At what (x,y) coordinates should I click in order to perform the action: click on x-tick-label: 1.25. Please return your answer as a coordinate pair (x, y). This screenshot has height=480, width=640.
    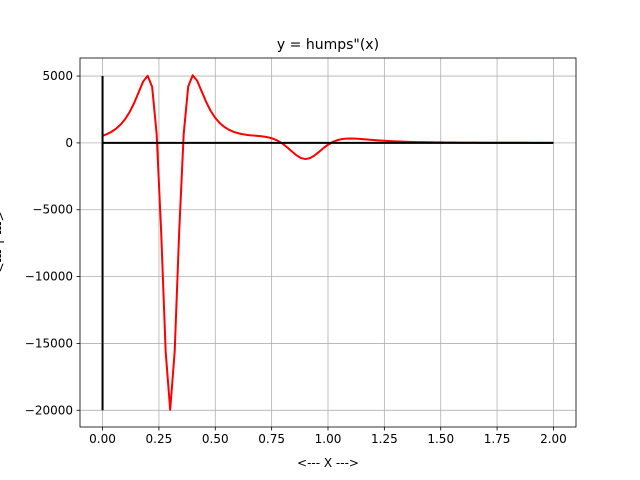
    Looking at the image, I should click on (384, 439).